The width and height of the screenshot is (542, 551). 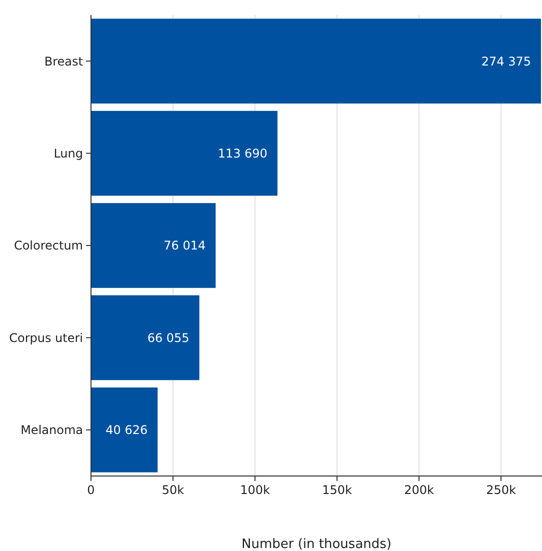 I want to click on x-tick-label: 250k, so click(x=501, y=490).